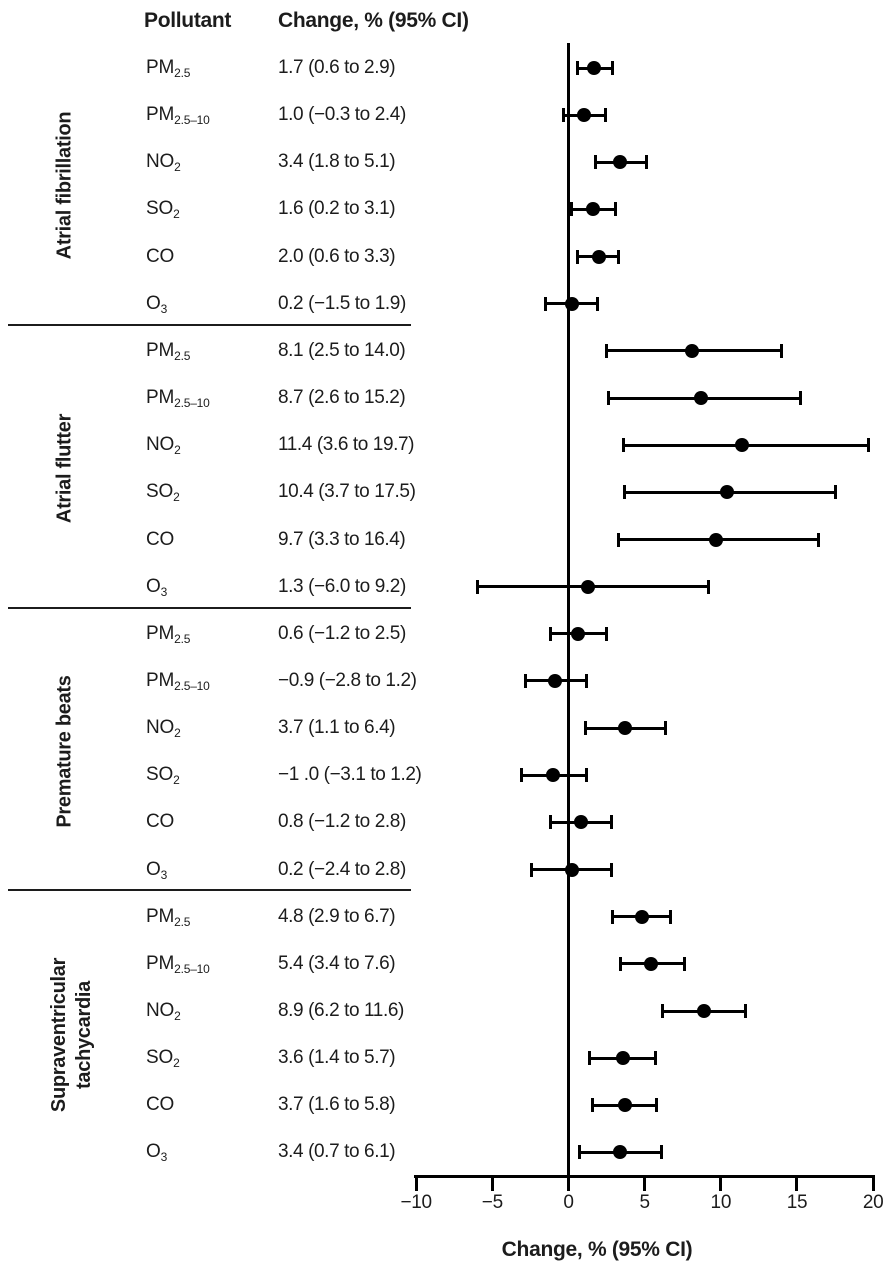 This screenshot has height=1280, width=894. Describe the element at coordinates (350, 775) in the screenshot. I see `ci-value-text: −1 .0 (−3.1 to 1.2)` at that location.